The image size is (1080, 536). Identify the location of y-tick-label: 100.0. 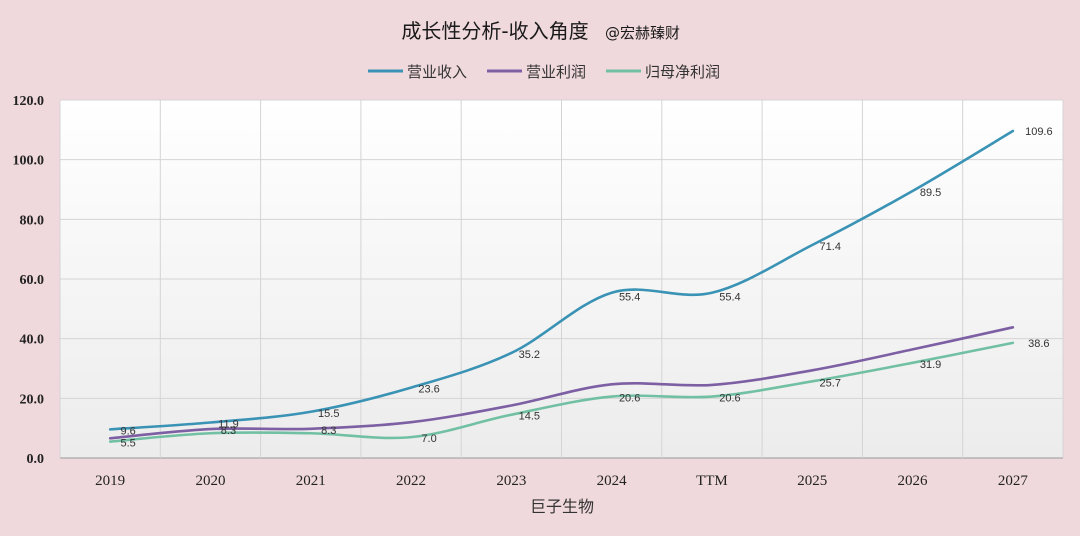
(29, 161).